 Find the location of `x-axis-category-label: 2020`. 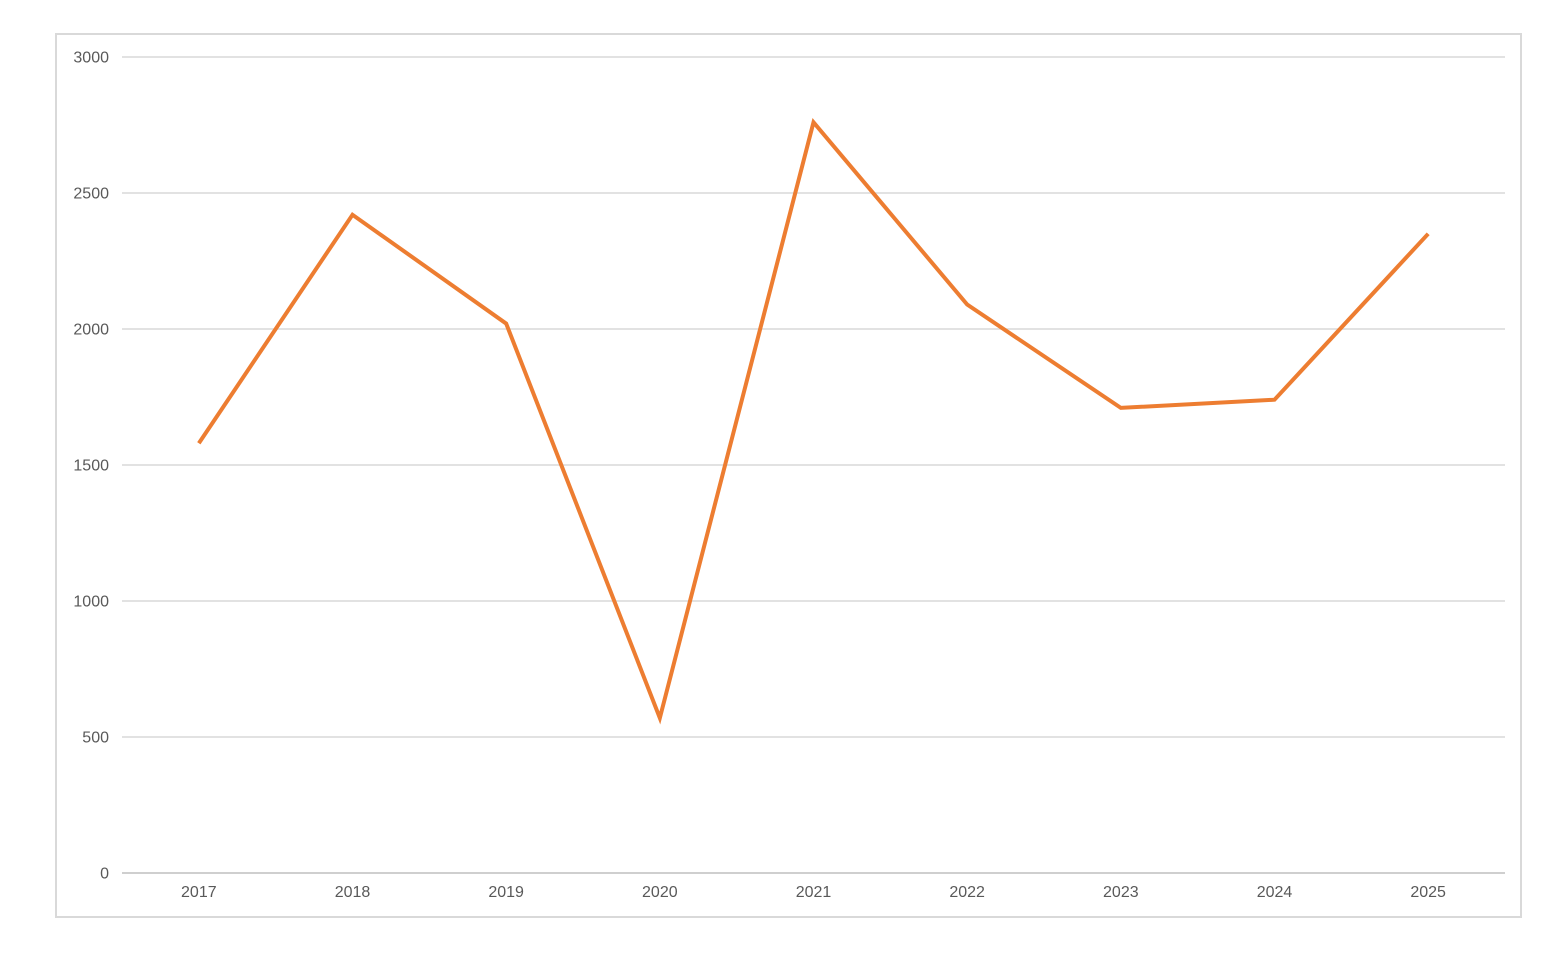

x-axis-category-label: 2020 is located at coordinates (660, 892).